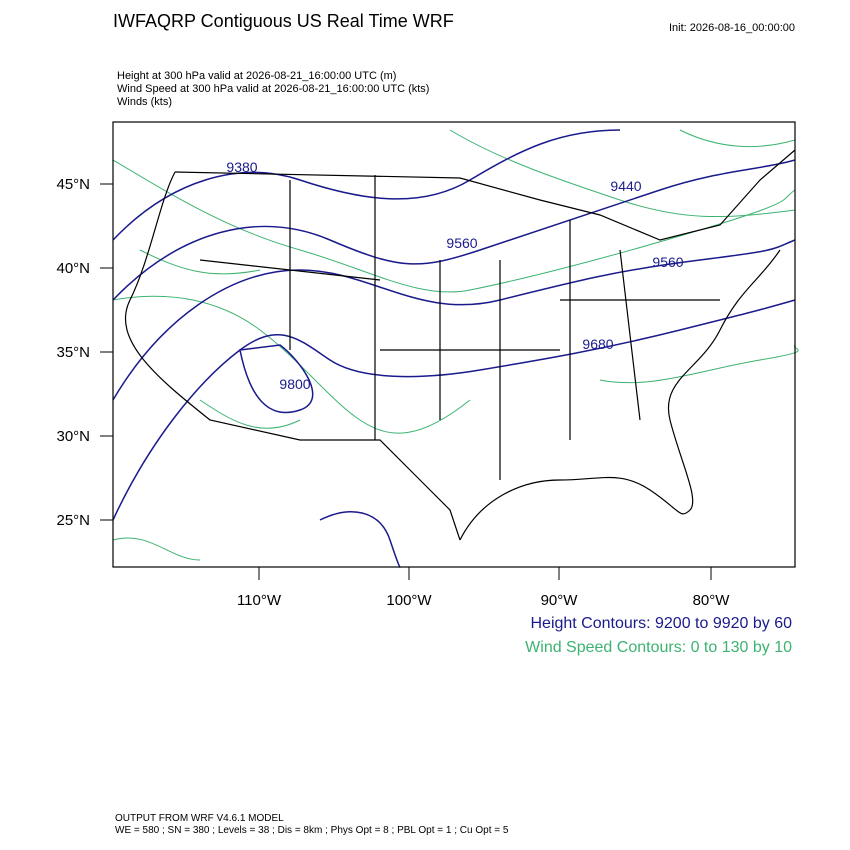 The width and height of the screenshot is (850, 850). What do you see at coordinates (658, 647) in the screenshot?
I see `legend-wind: Wind Speed Contours: 0 to 130 by 10` at bounding box center [658, 647].